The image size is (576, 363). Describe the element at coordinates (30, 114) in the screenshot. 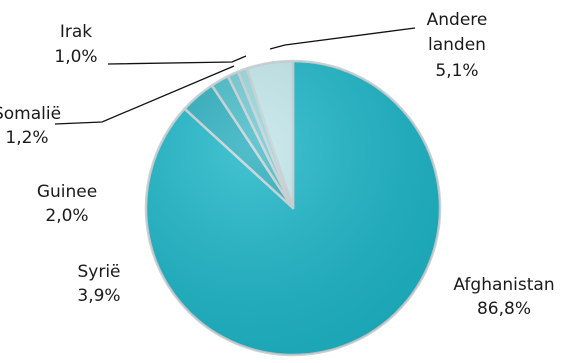

I see `slice-label-name: Somalië` at that location.